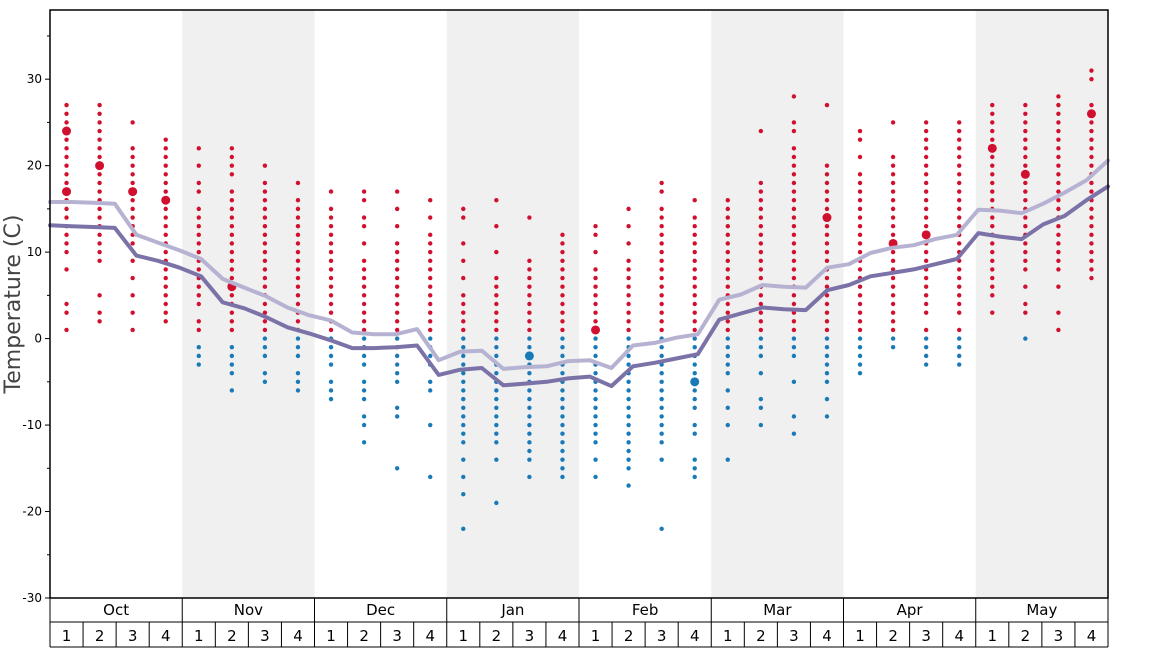 This screenshot has height=648, width=1168. I want to click on month-band, so click(248, 304).